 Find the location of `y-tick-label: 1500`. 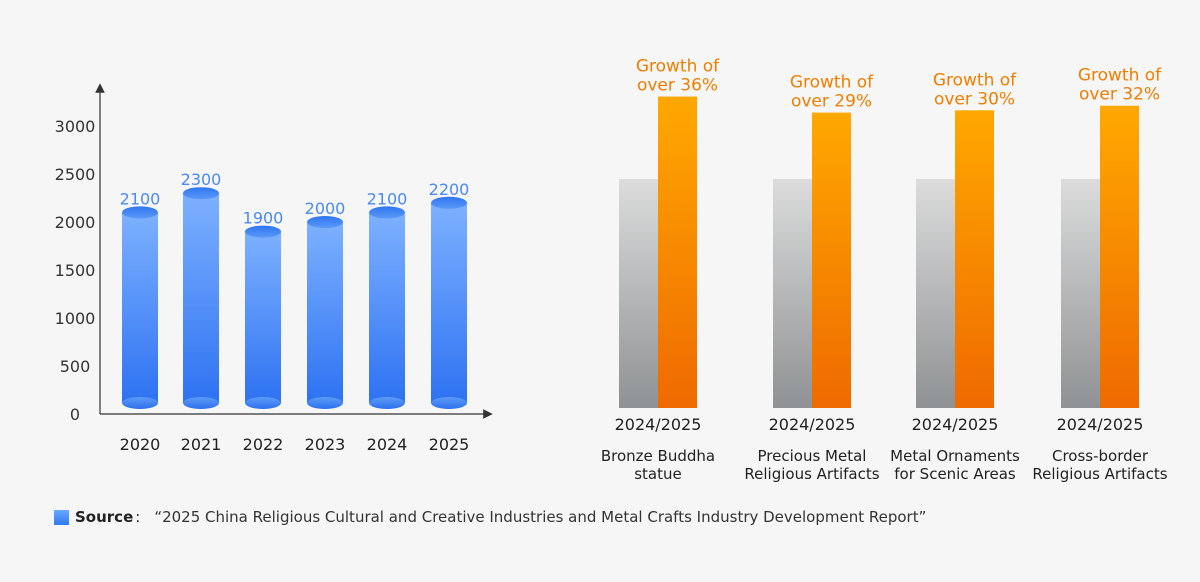

y-tick-label: 1500 is located at coordinates (75, 270).